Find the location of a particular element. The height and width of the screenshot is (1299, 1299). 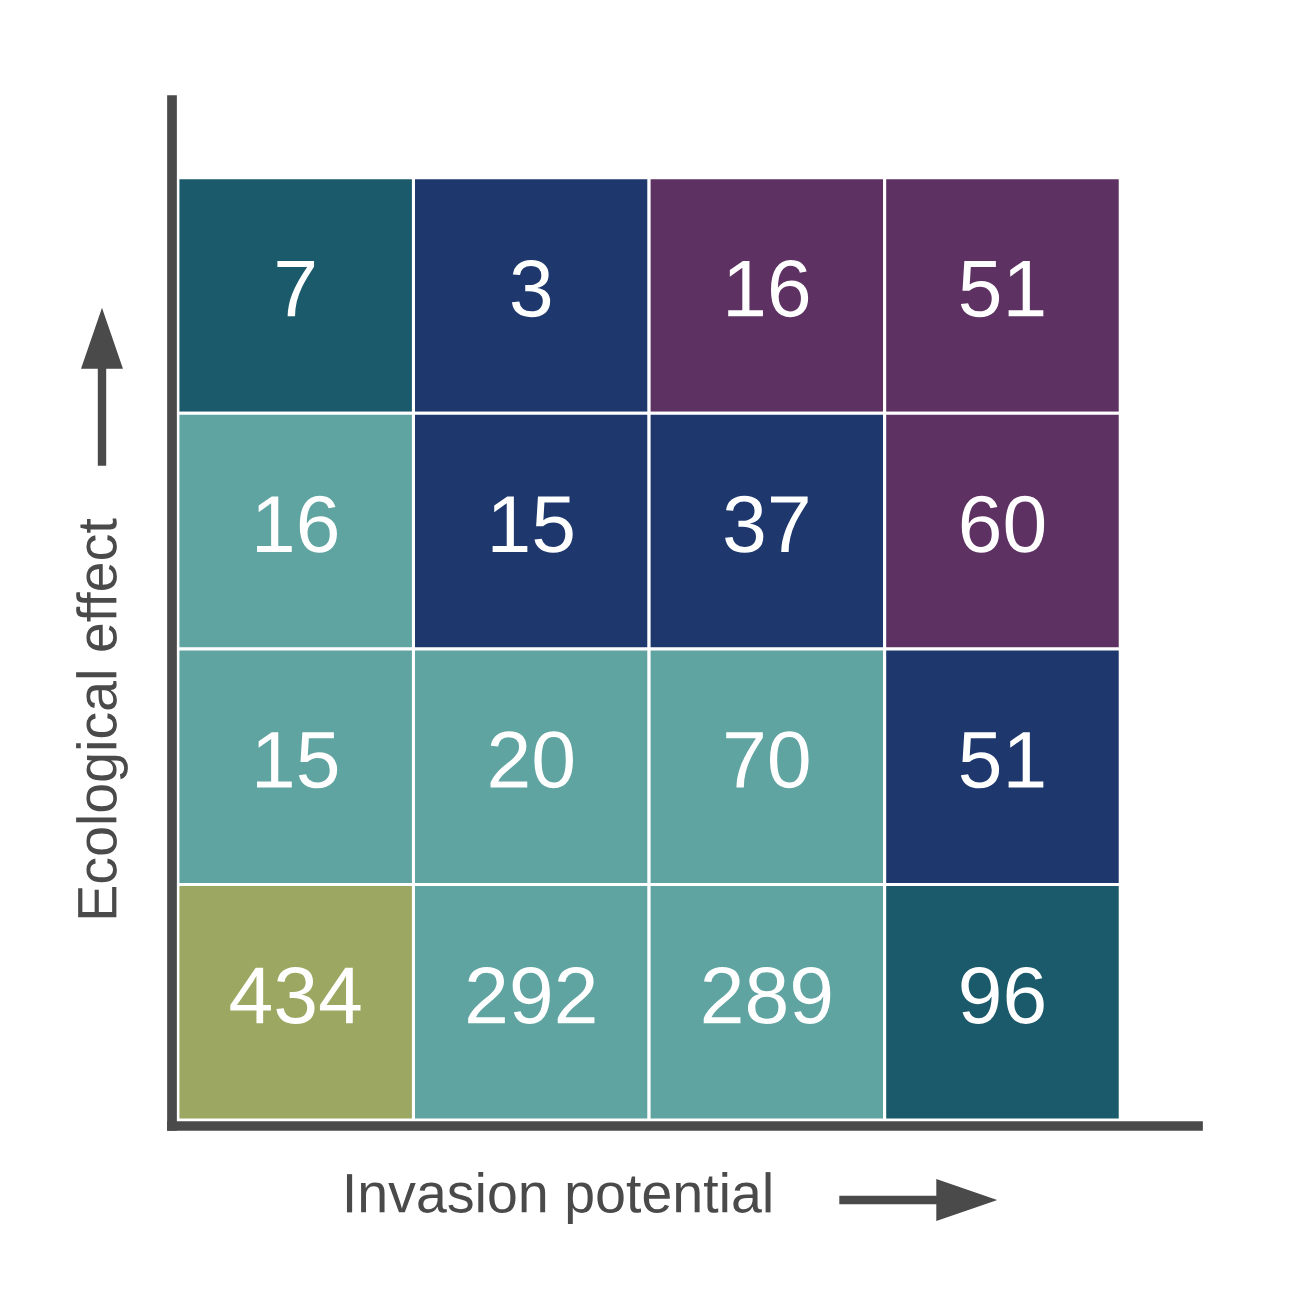

data-label: 37 is located at coordinates (766, 524).